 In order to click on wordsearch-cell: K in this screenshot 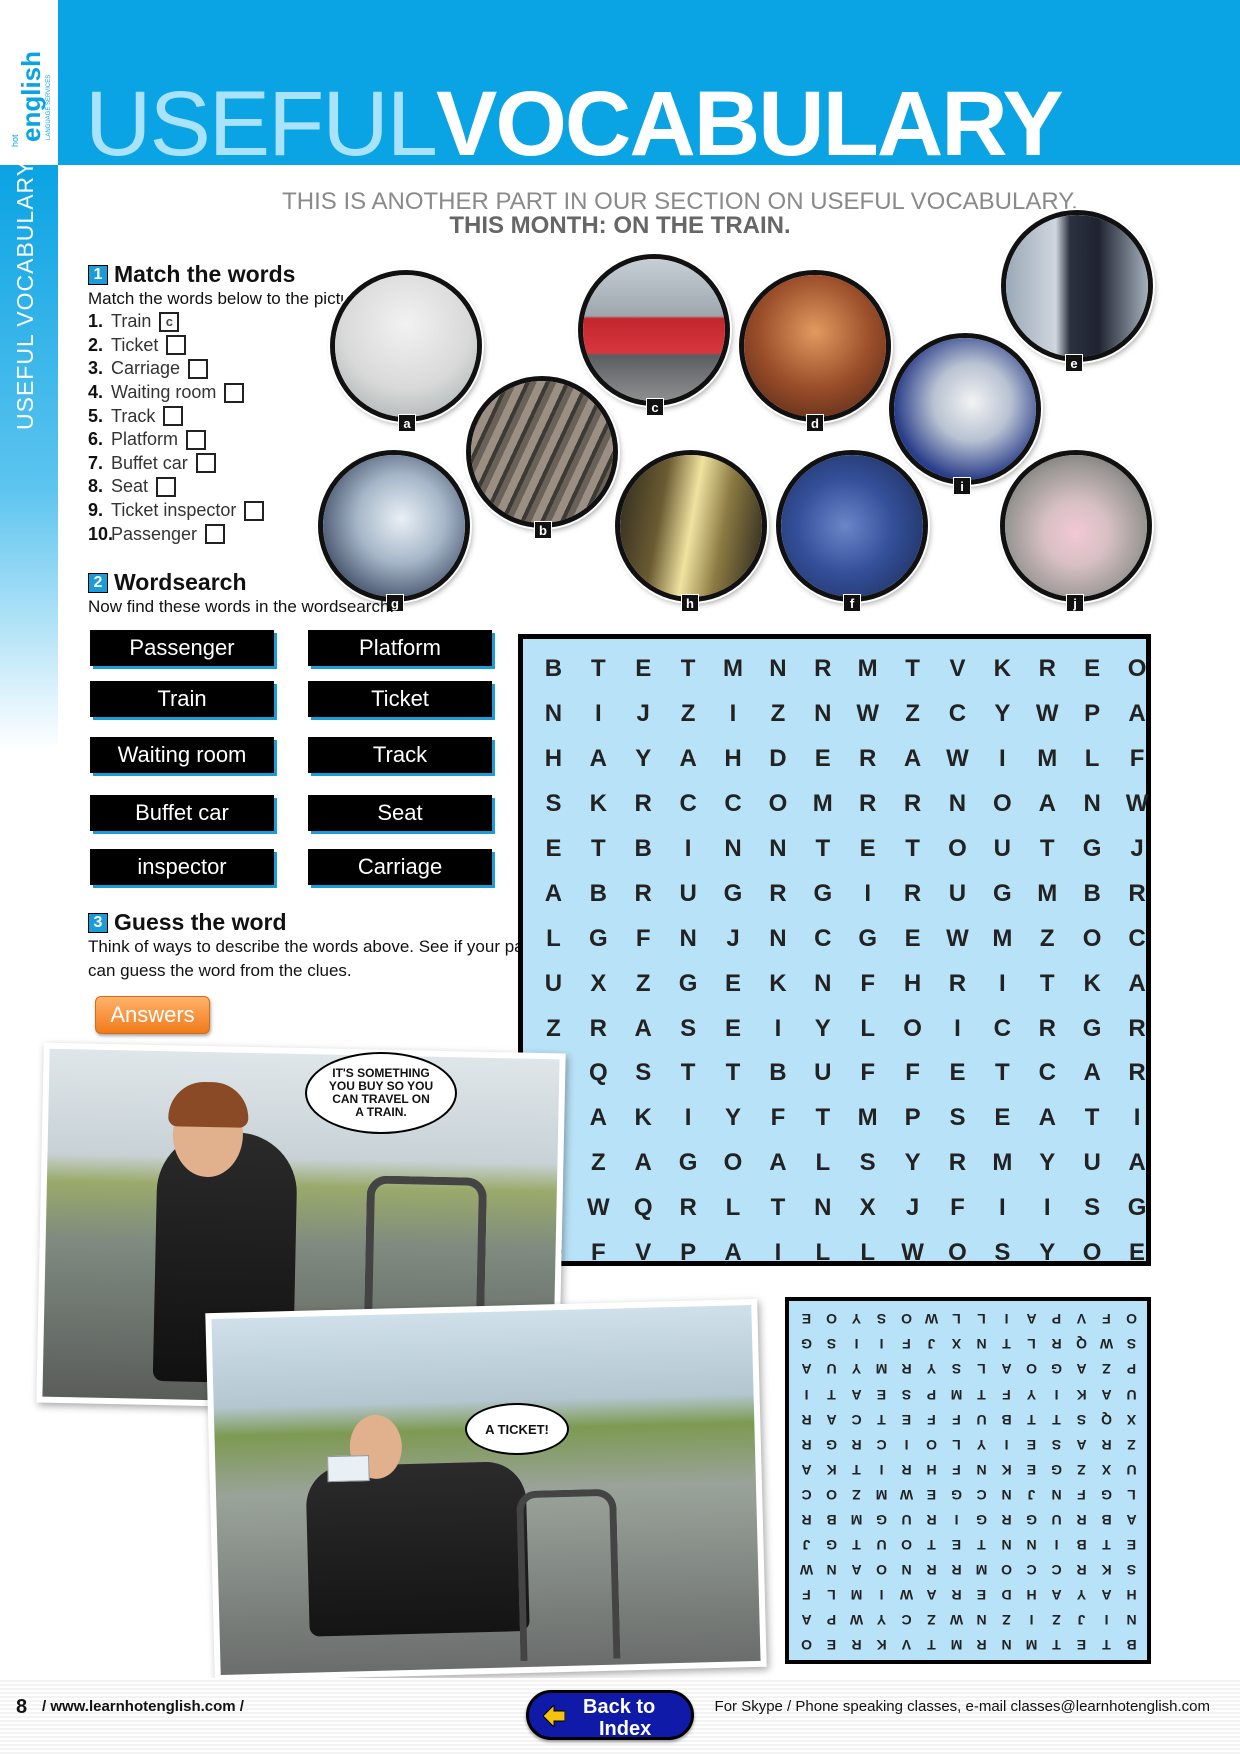, I will do `click(778, 983)`.